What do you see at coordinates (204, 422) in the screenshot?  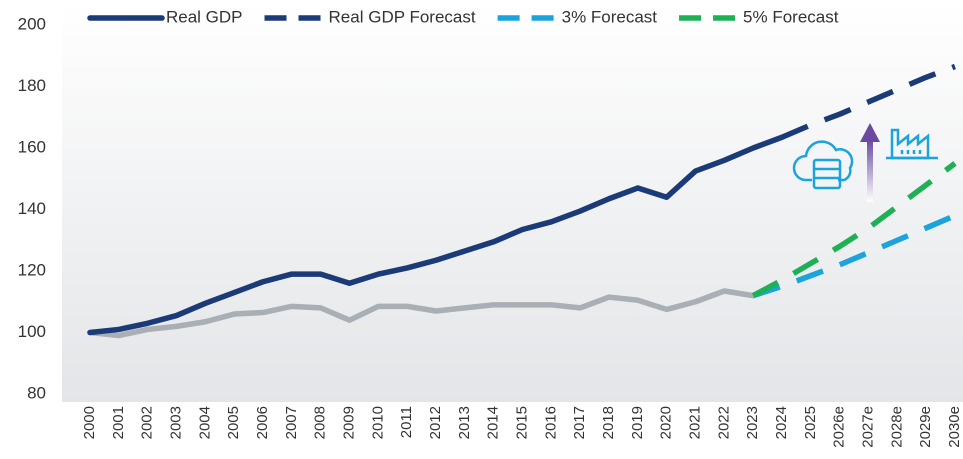 I see `x-tick-label: 2004` at bounding box center [204, 422].